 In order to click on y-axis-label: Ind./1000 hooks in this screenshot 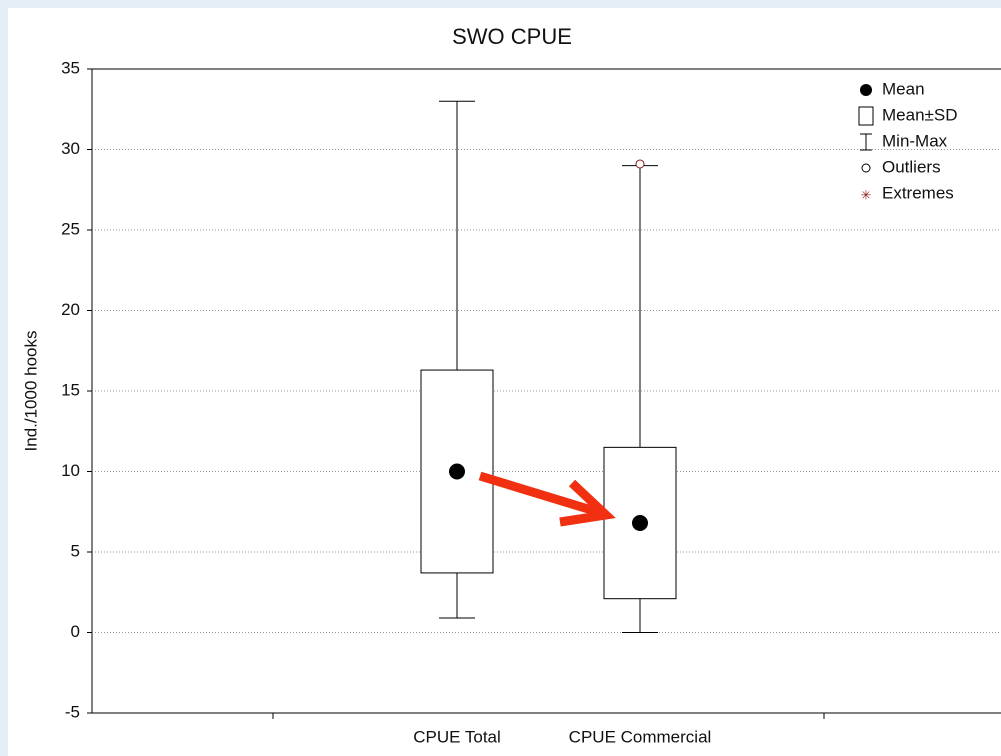, I will do `click(30, 391)`.